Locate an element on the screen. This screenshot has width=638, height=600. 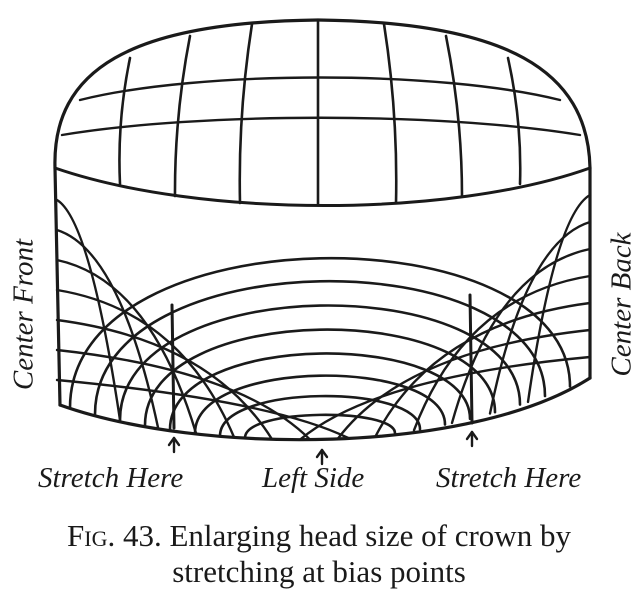
caption-line-2: stretching at bias points is located at coordinates (319, 571).